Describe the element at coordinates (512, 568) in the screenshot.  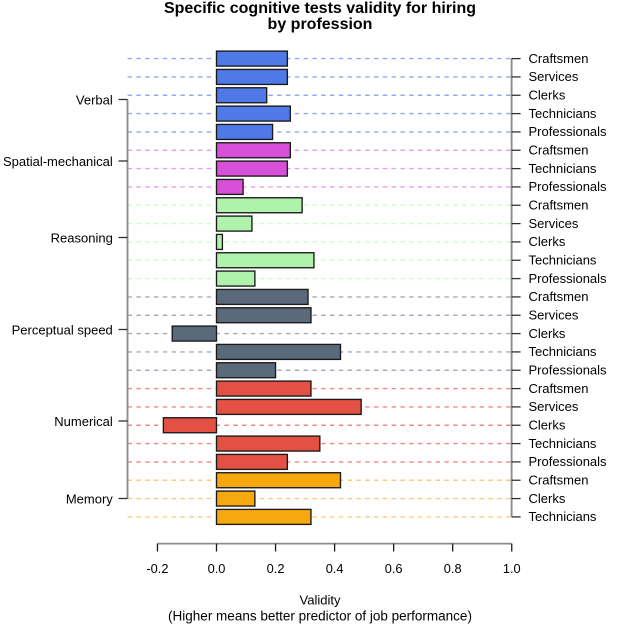
I see `svg-text: 1.0` at that location.